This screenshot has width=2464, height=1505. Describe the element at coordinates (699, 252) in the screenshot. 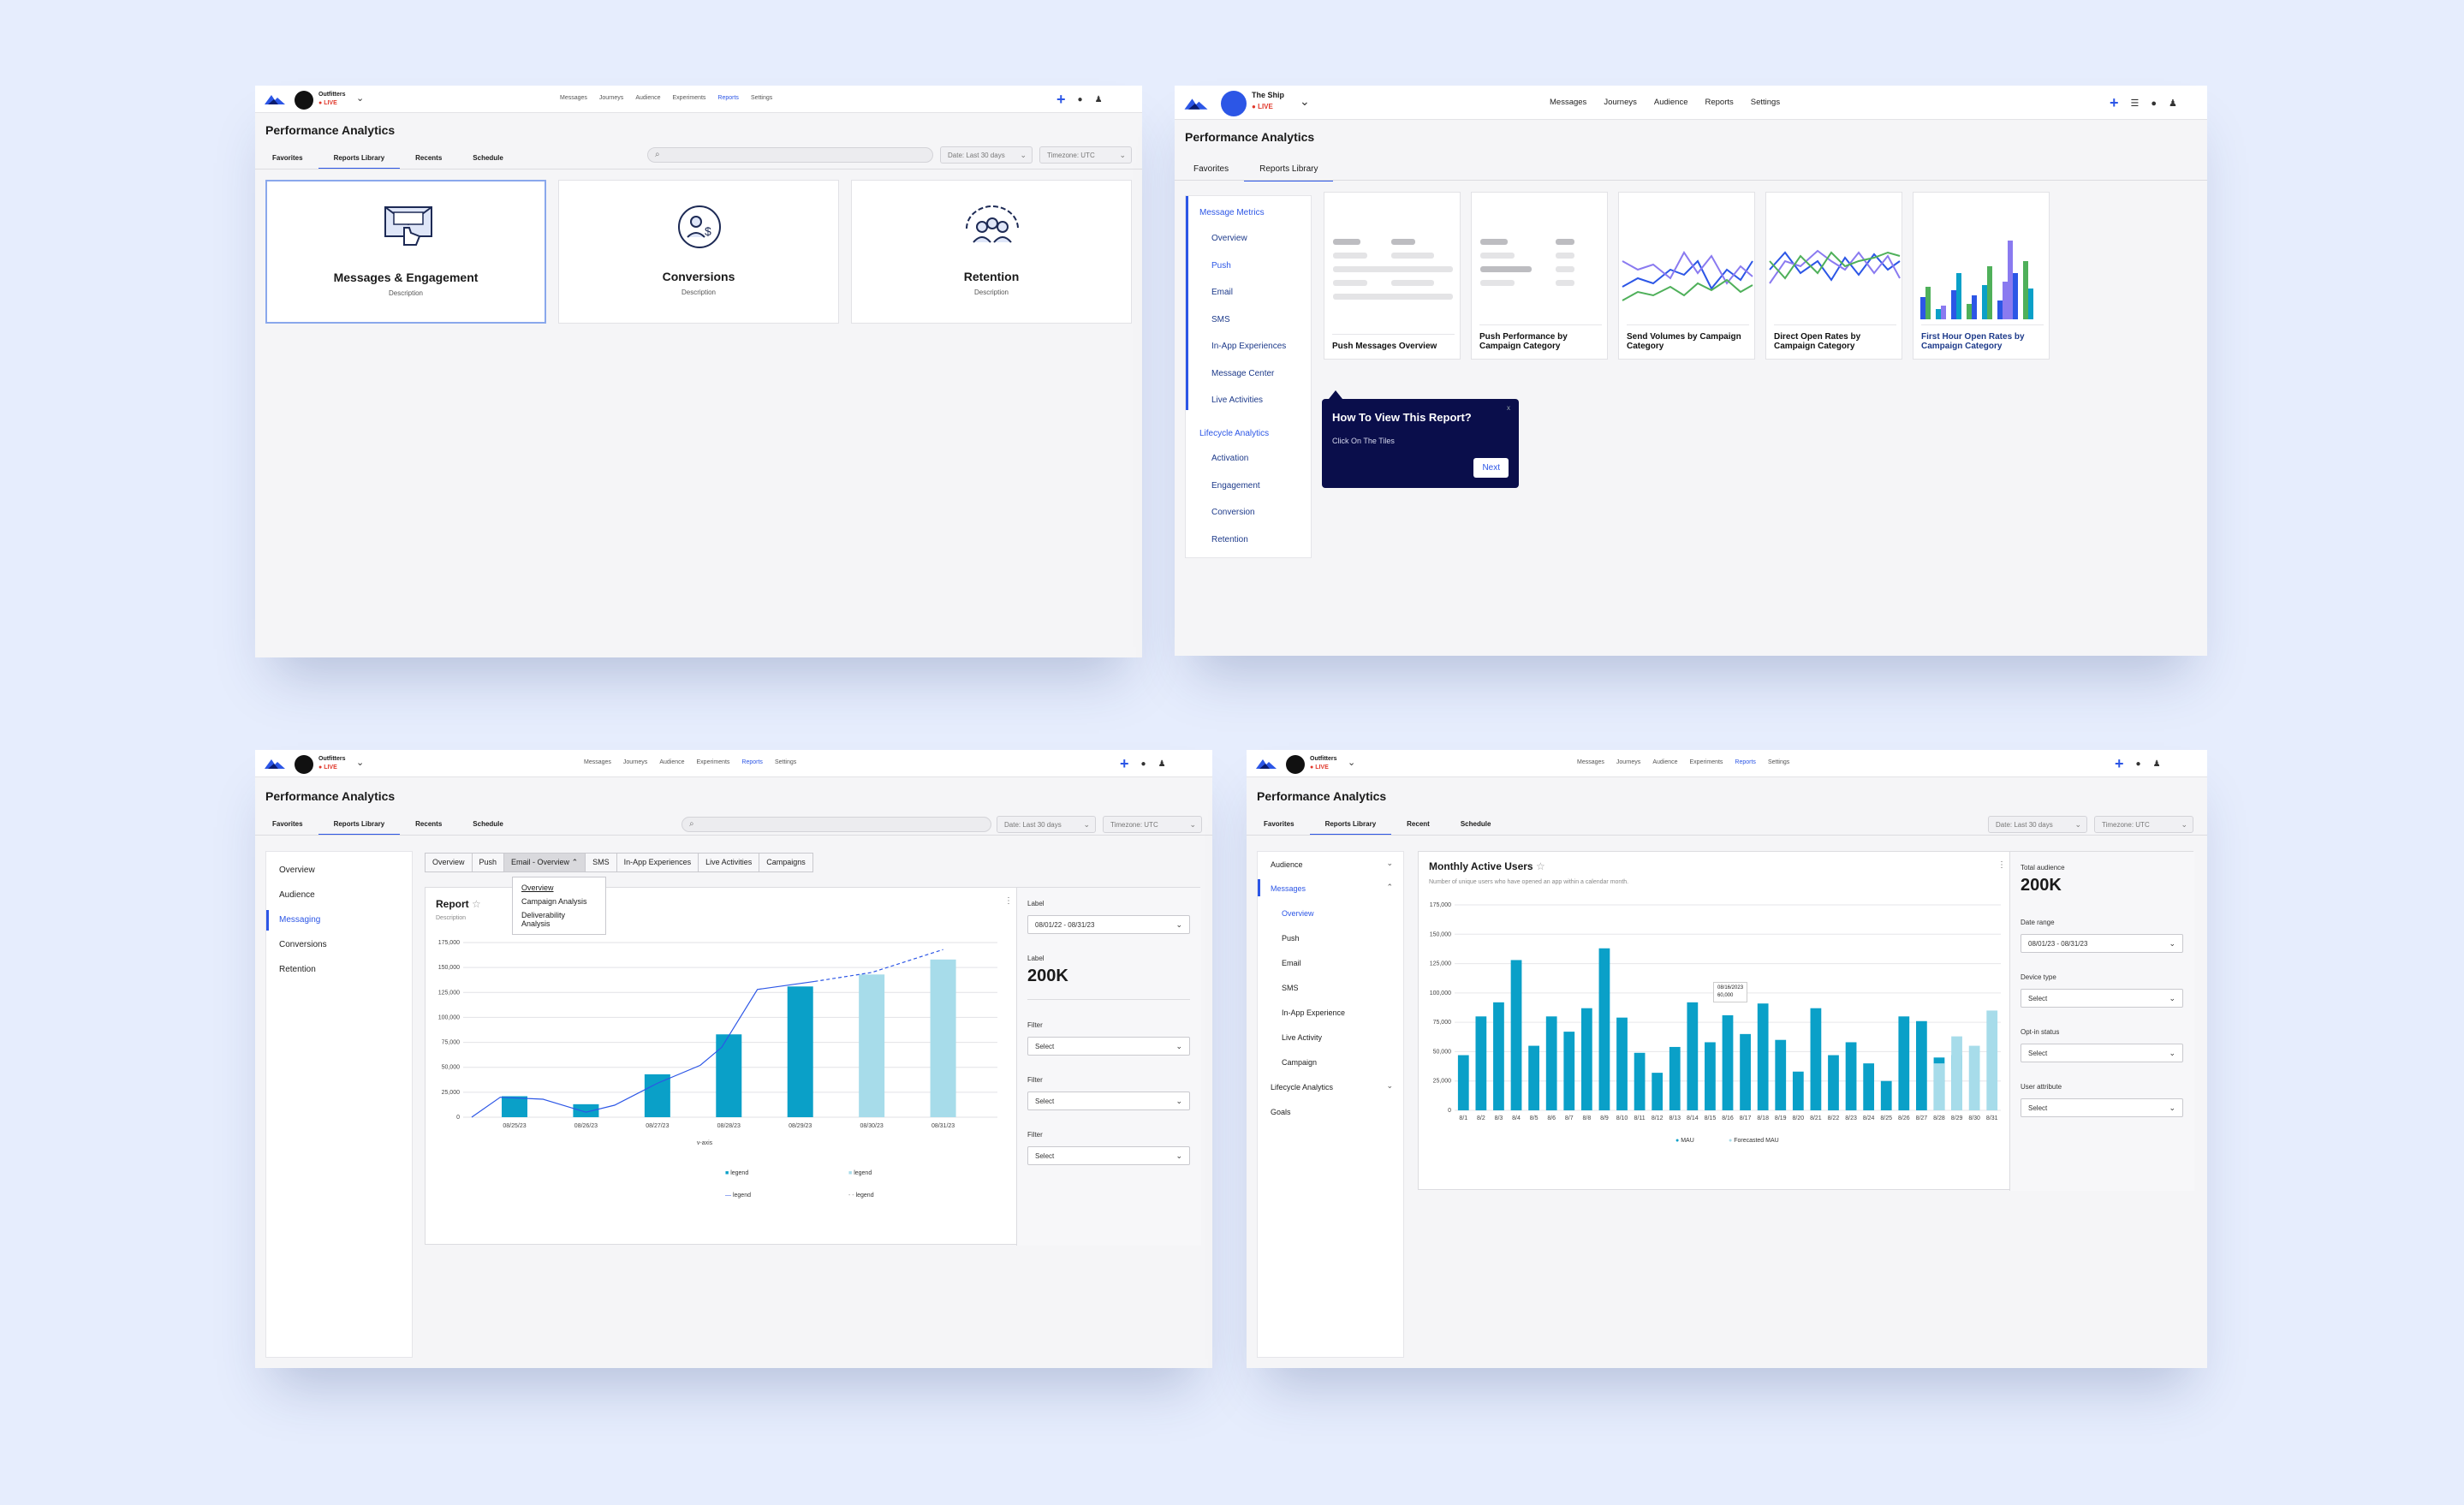

I see `report-category-card: $ Conversions Description` at that location.